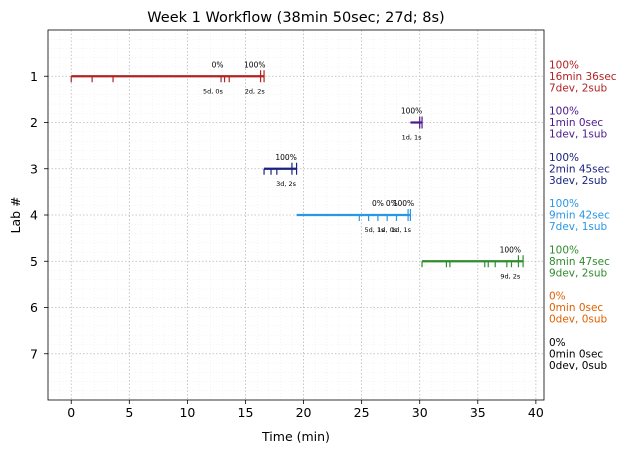  Describe the element at coordinates (34, 215) in the screenshot. I see `y-tick-label: 4` at that location.